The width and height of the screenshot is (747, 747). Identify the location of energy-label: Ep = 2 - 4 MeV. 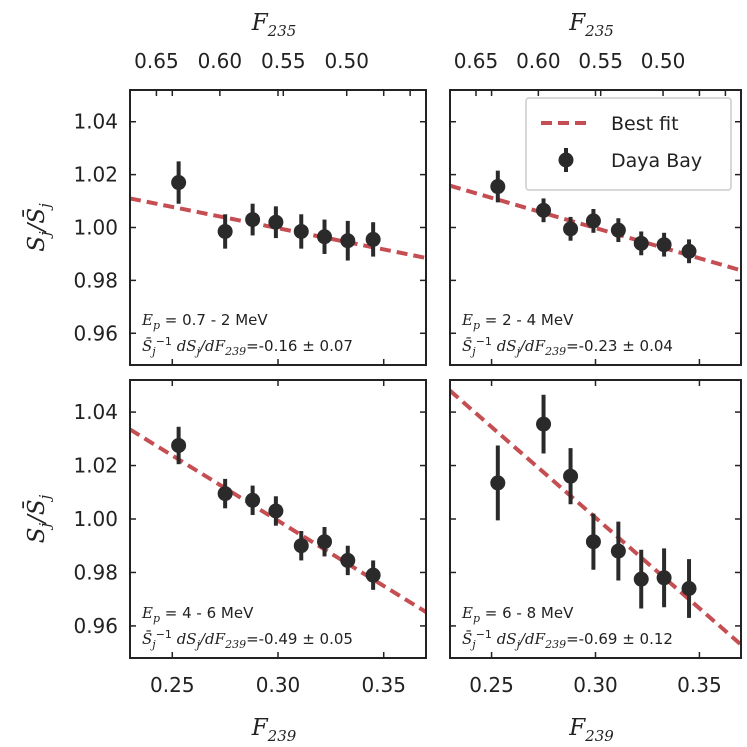
(517, 321).